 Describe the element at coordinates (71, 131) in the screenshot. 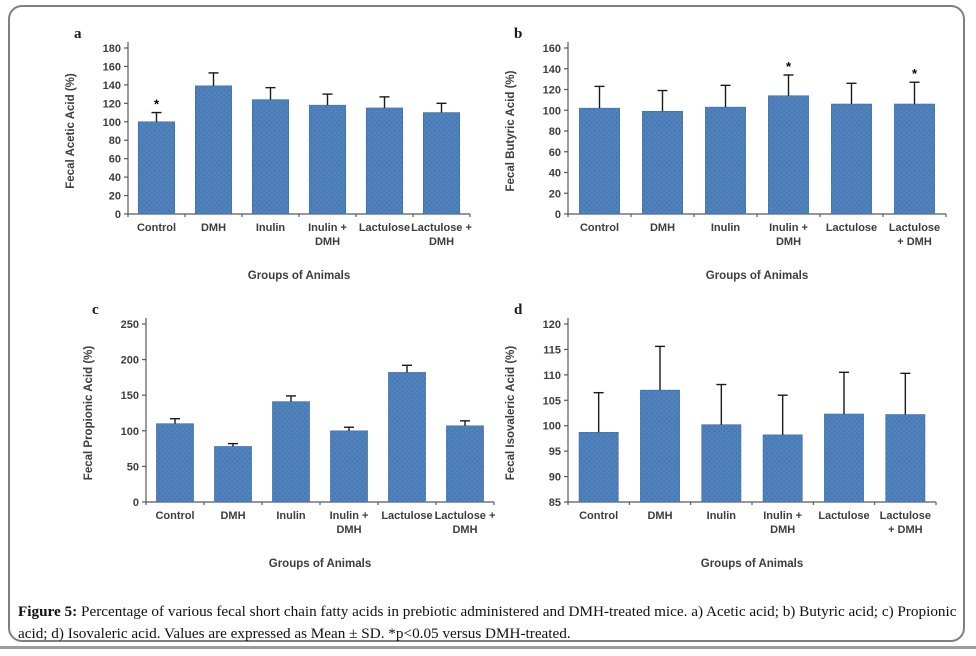

I see `svg-text: Fecal Acetic Acid (%)` at that location.